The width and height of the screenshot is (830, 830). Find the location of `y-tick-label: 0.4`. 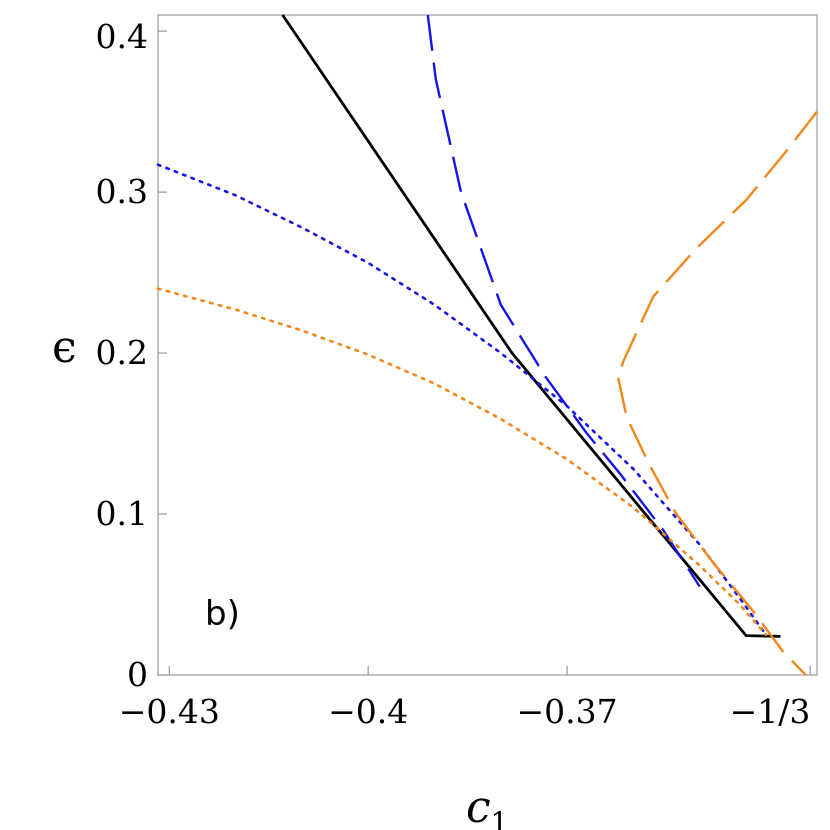

y-tick-label: 0.4 is located at coordinates (122, 36).